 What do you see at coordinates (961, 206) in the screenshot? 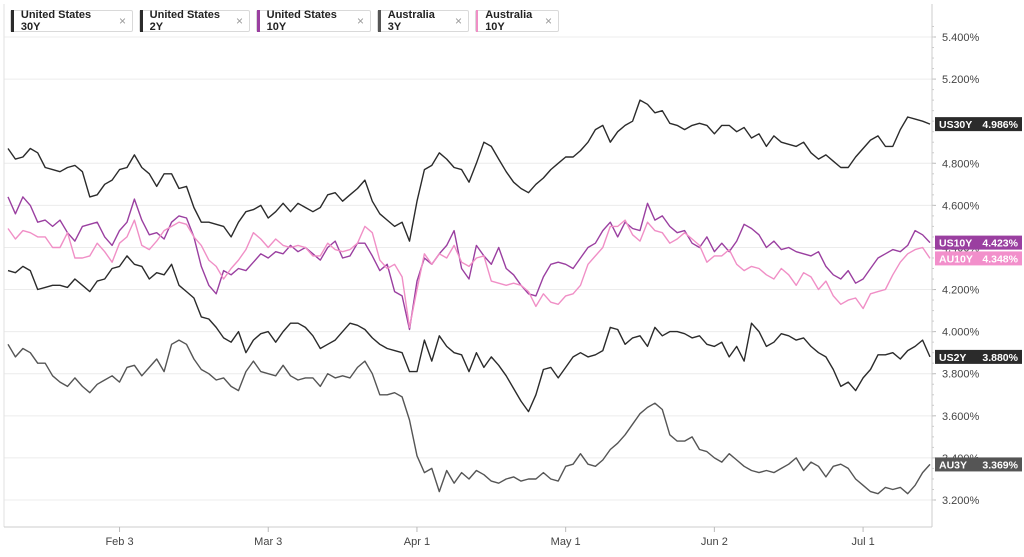
I see `y-tick-label: 4.600%` at bounding box center [961, 206].